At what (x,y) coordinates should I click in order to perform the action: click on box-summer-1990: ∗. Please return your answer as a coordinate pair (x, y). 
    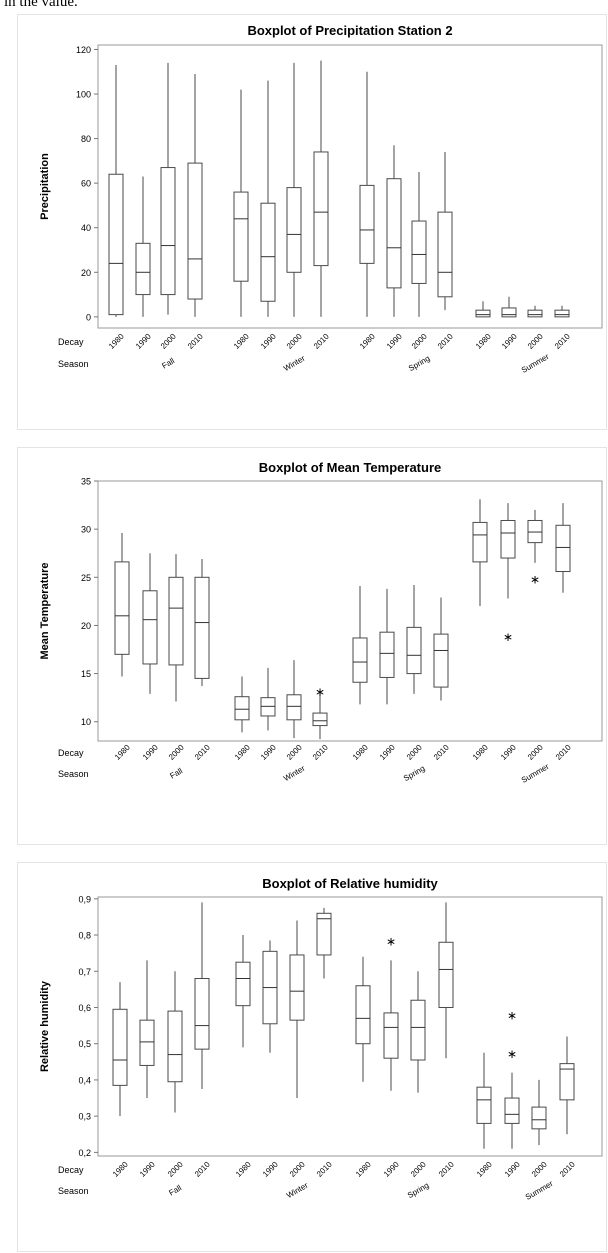
    Looking at the image, I should click on (508, 573).